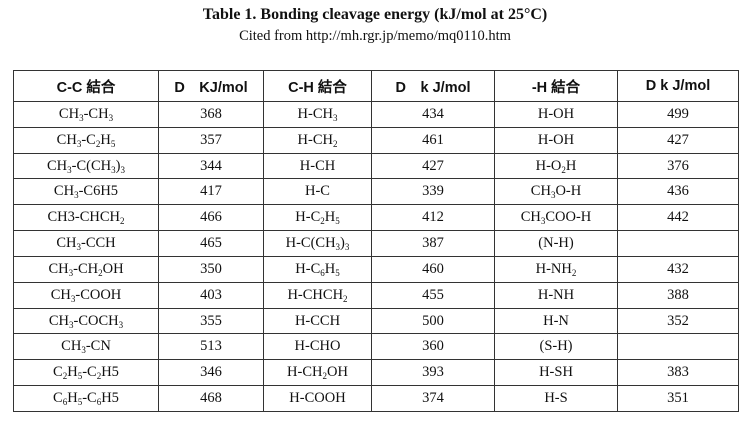 The width and height of the screenshot is (750, 430). I want to click on cc-bond-cell: CH3-CN, so click(86, 347).